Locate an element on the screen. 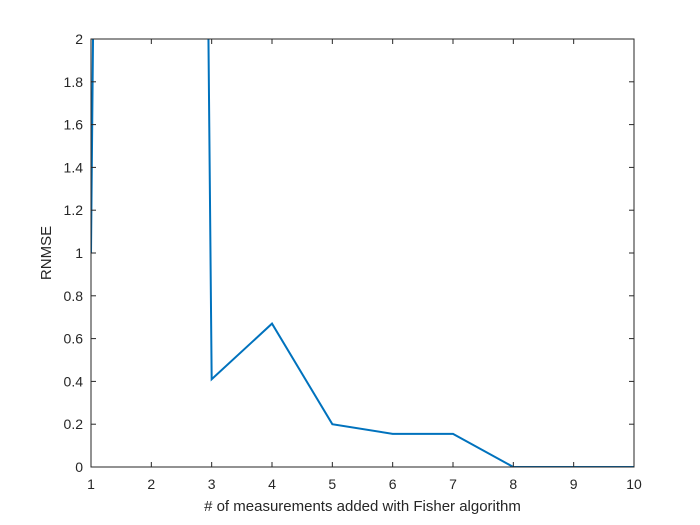 The height and width of the screenshot is (525, 700). x-tick-label: 10 is located at coordinates (634, 484).